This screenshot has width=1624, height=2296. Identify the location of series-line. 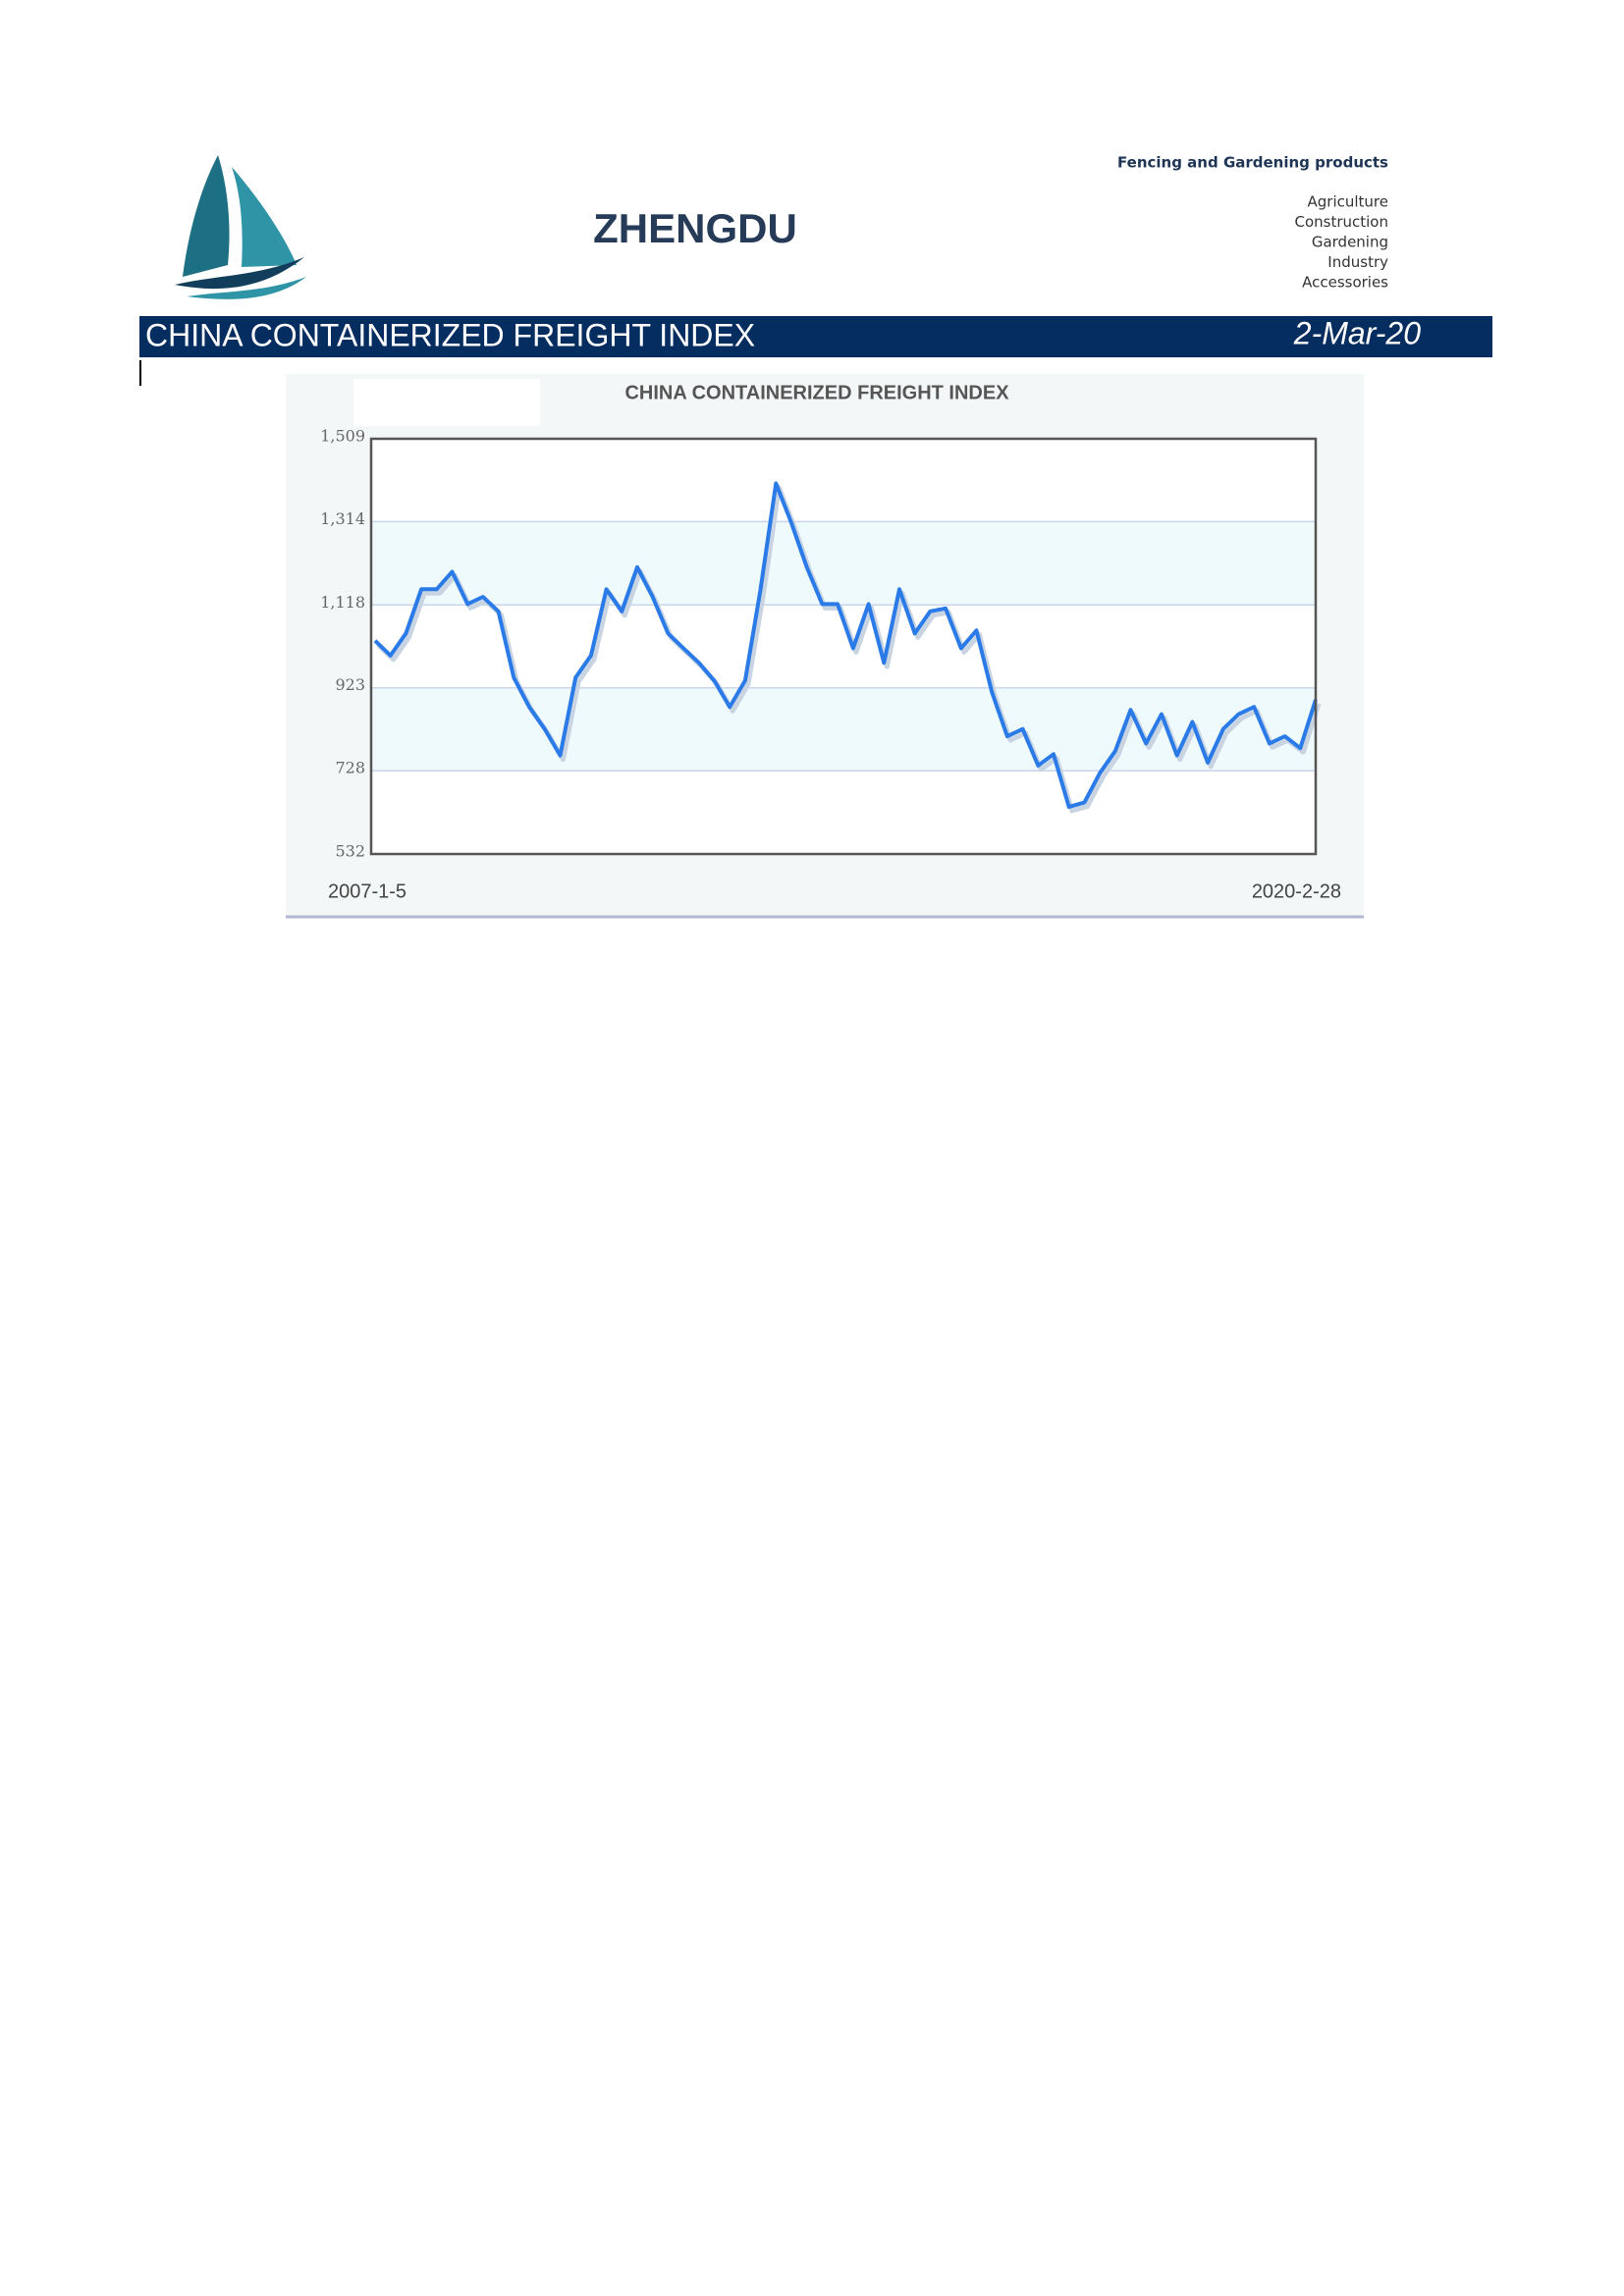
(845, 645).